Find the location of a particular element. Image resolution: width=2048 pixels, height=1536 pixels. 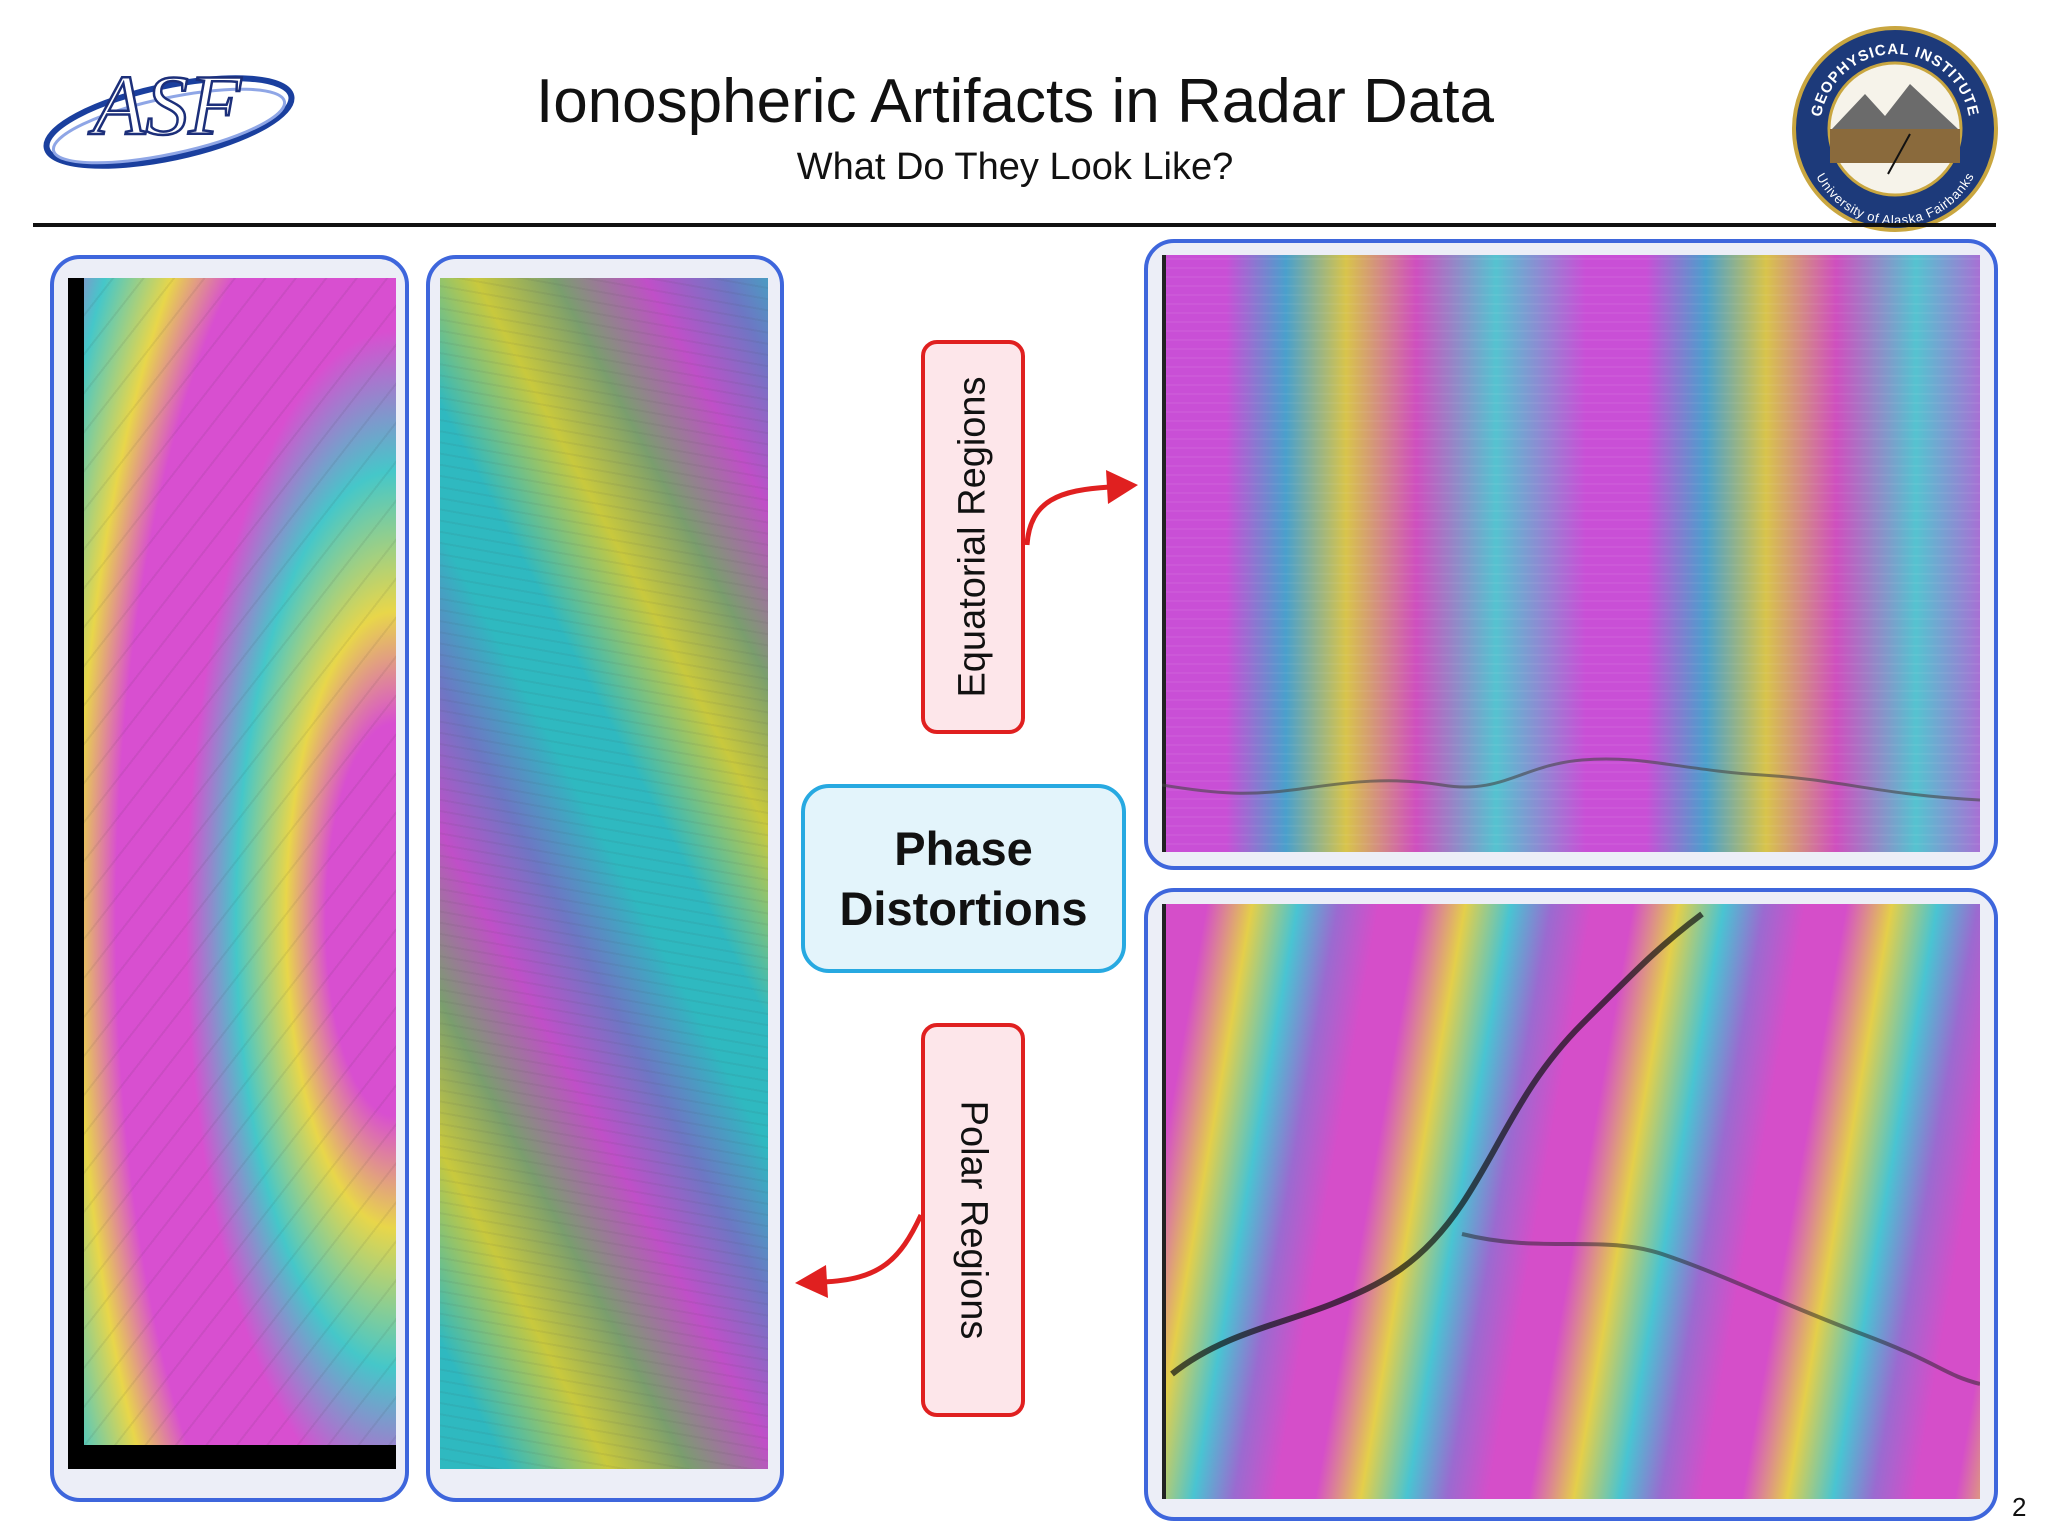

center-line: Phase is located at coordinates (963, 848).